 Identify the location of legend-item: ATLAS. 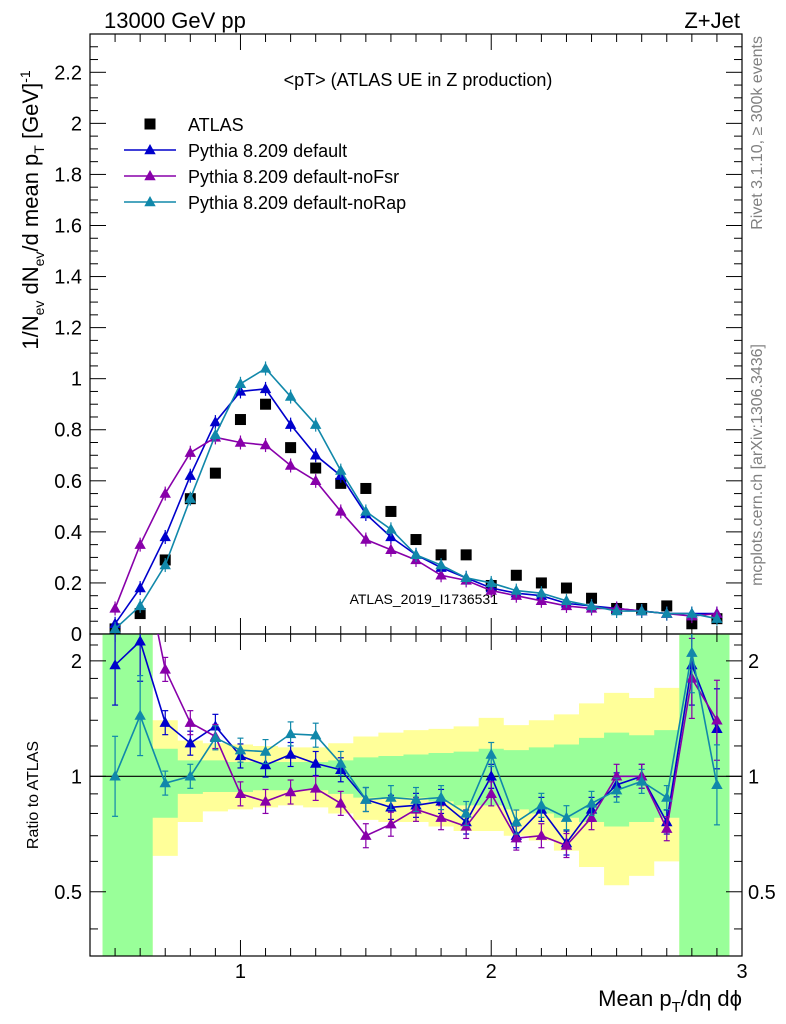
(194, 125).